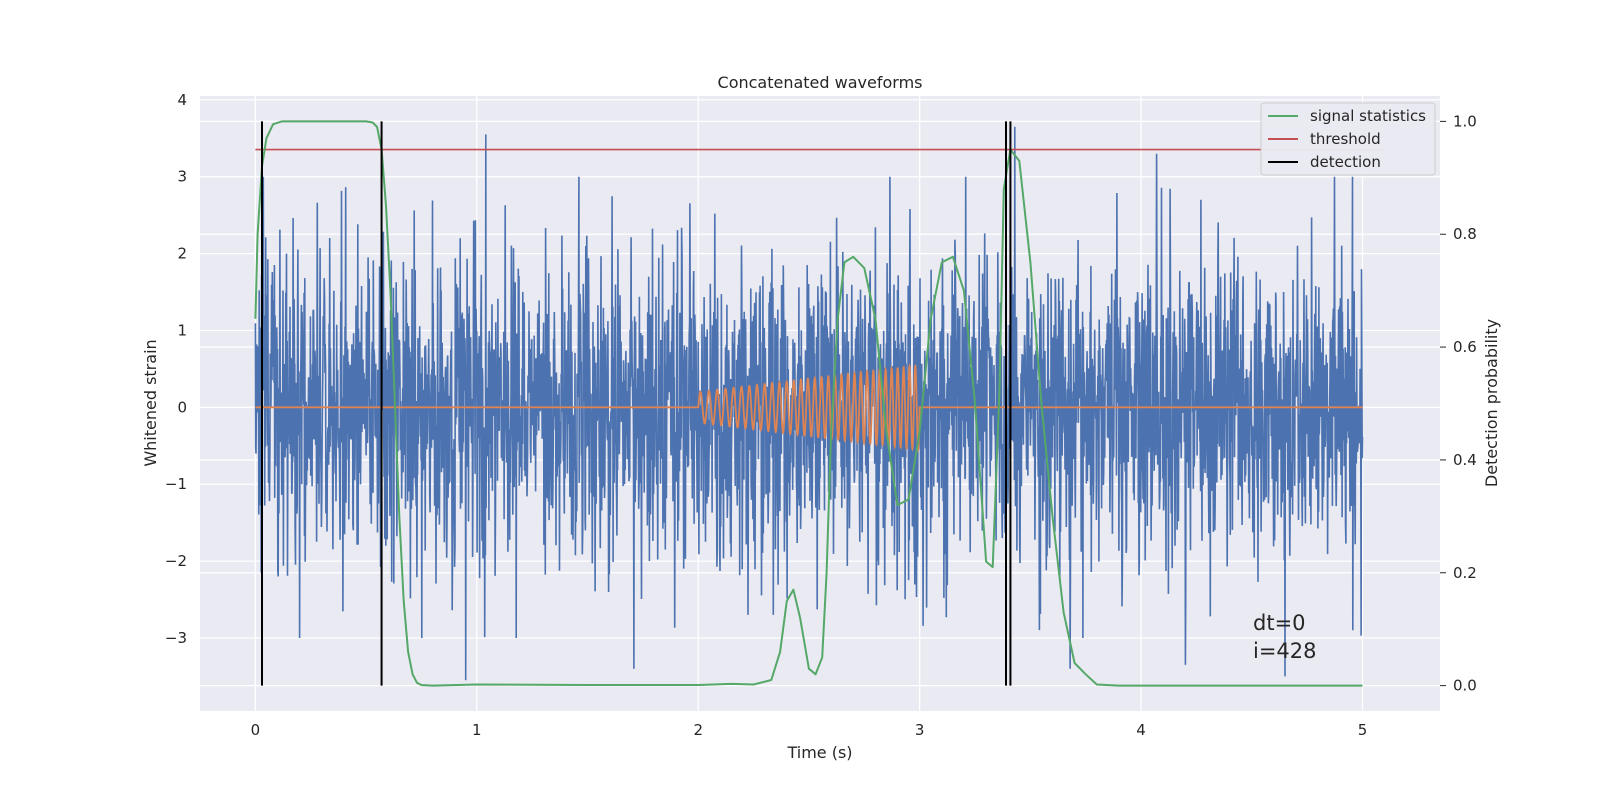 The width and height of the screenshot is (1600, 800). I want to click on legend-box, so click(1348, 139).